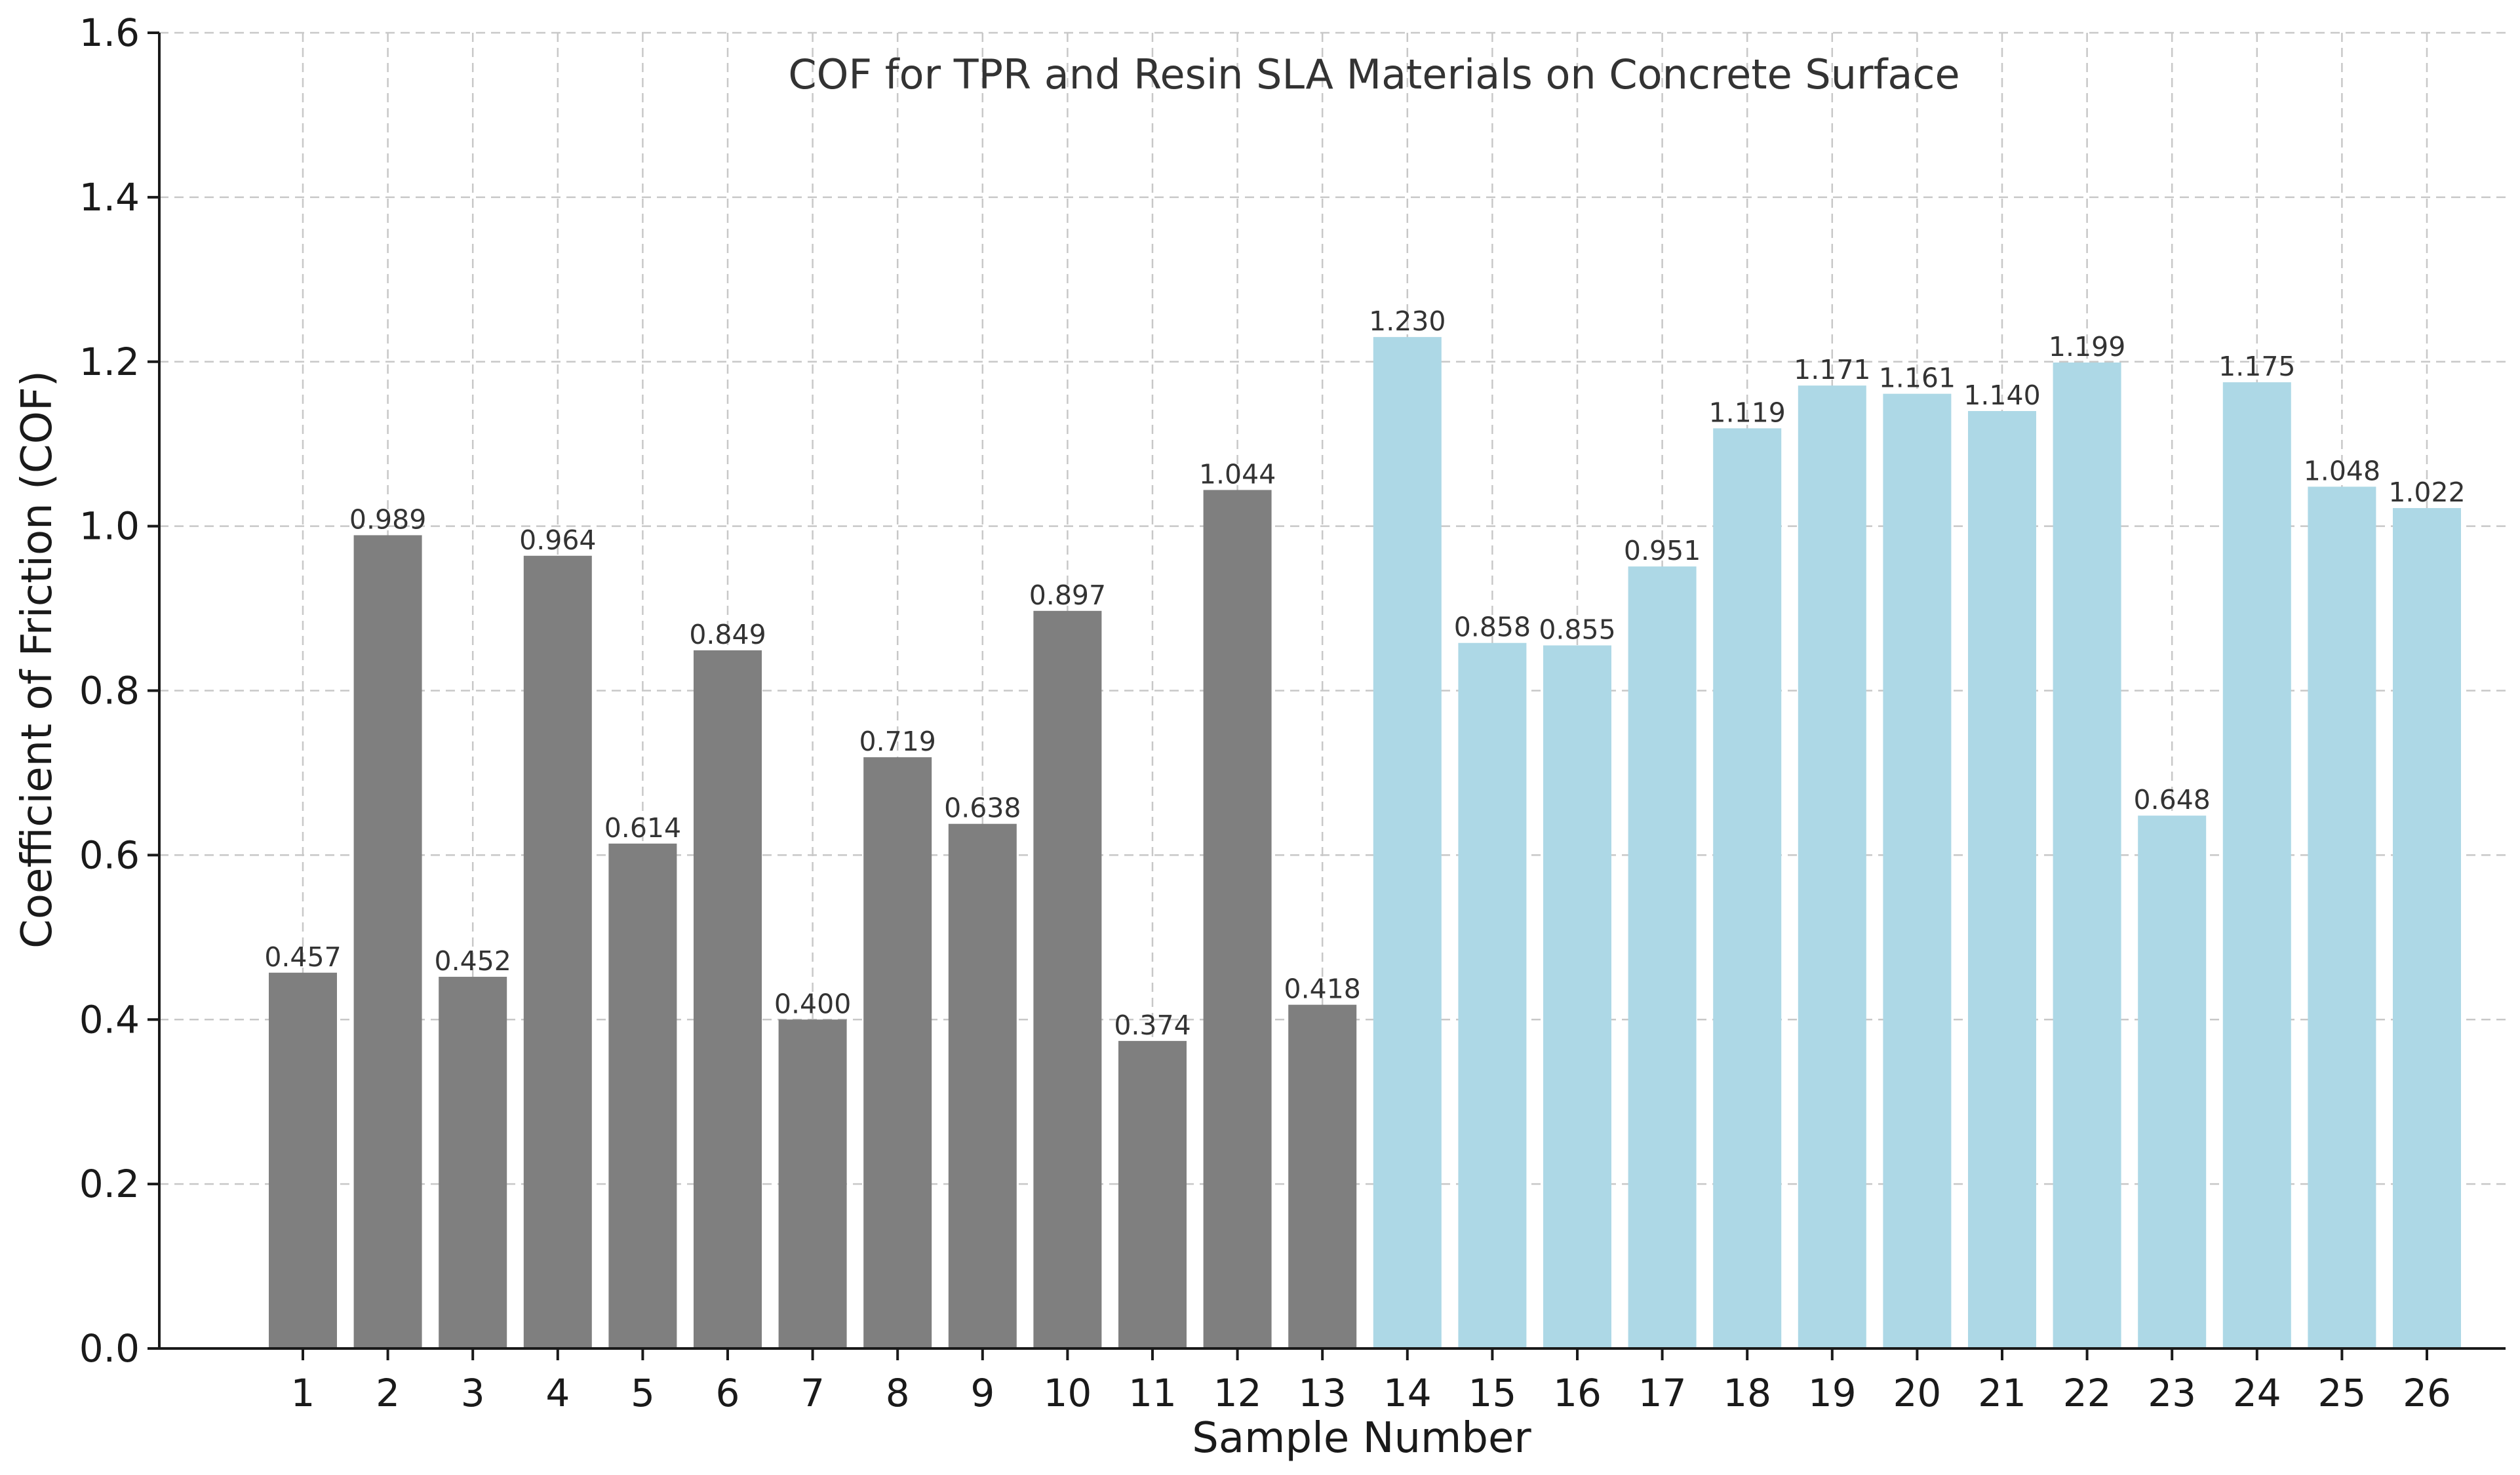 The height and width of the screenshot is (1475, 2520). Describe the element at coordinates (2087, 1393) in the screenshot. I see `x-tick-label: 22` at that location.